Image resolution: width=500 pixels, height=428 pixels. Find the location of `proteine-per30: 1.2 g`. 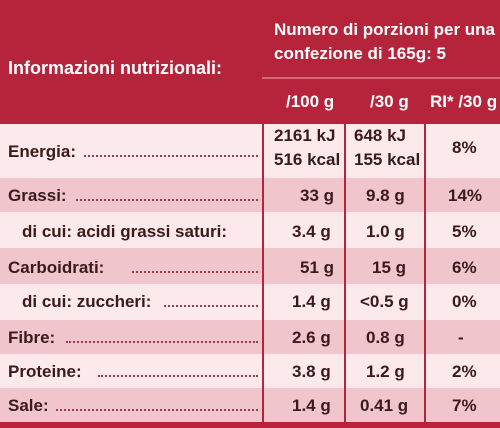

proteine-per30: 1.2 g is located at coordinates (385, 371).